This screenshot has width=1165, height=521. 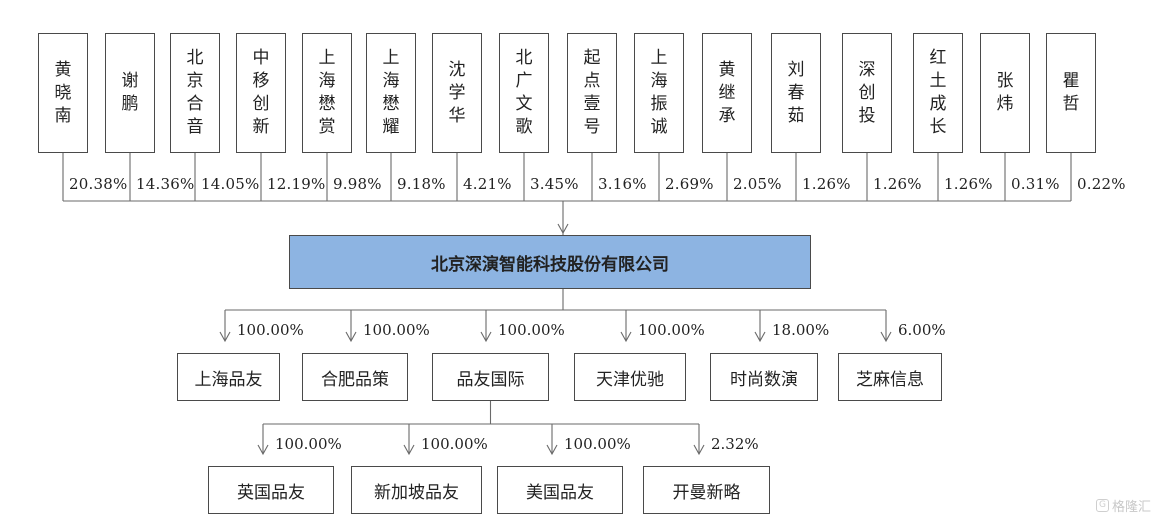 I want to click on shareholder-name-char: 晓, so click(x=63, y=92).